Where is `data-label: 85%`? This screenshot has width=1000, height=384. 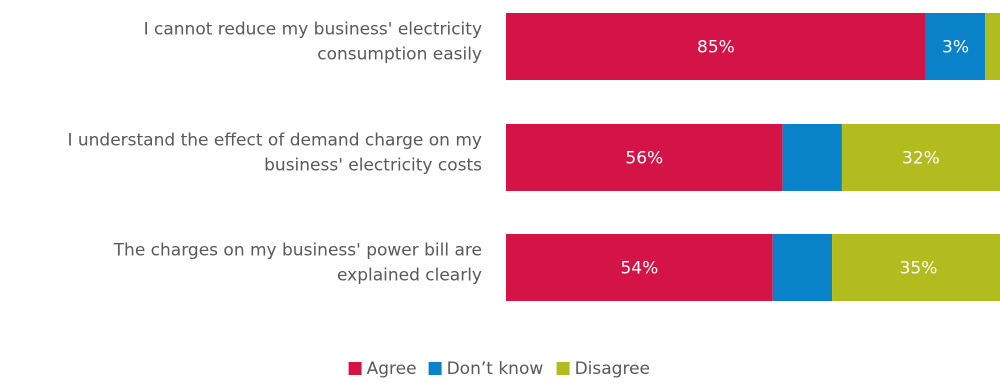
data-label: 85% is located at coordinates (716, 48).